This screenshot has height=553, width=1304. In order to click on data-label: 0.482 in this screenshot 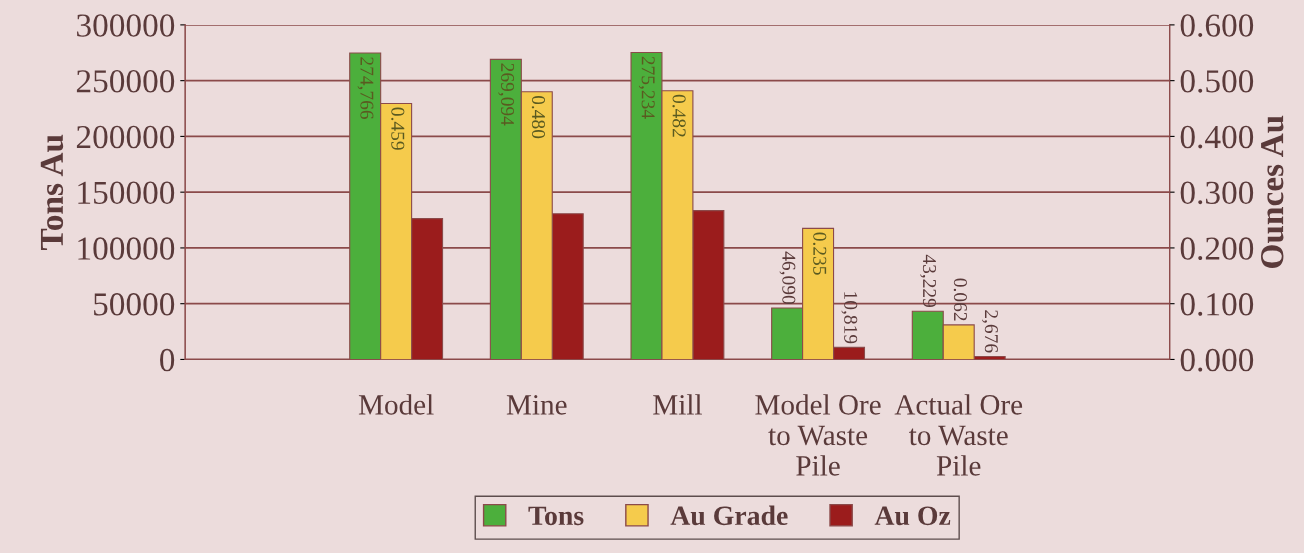, I will do `click(679, 115)`.